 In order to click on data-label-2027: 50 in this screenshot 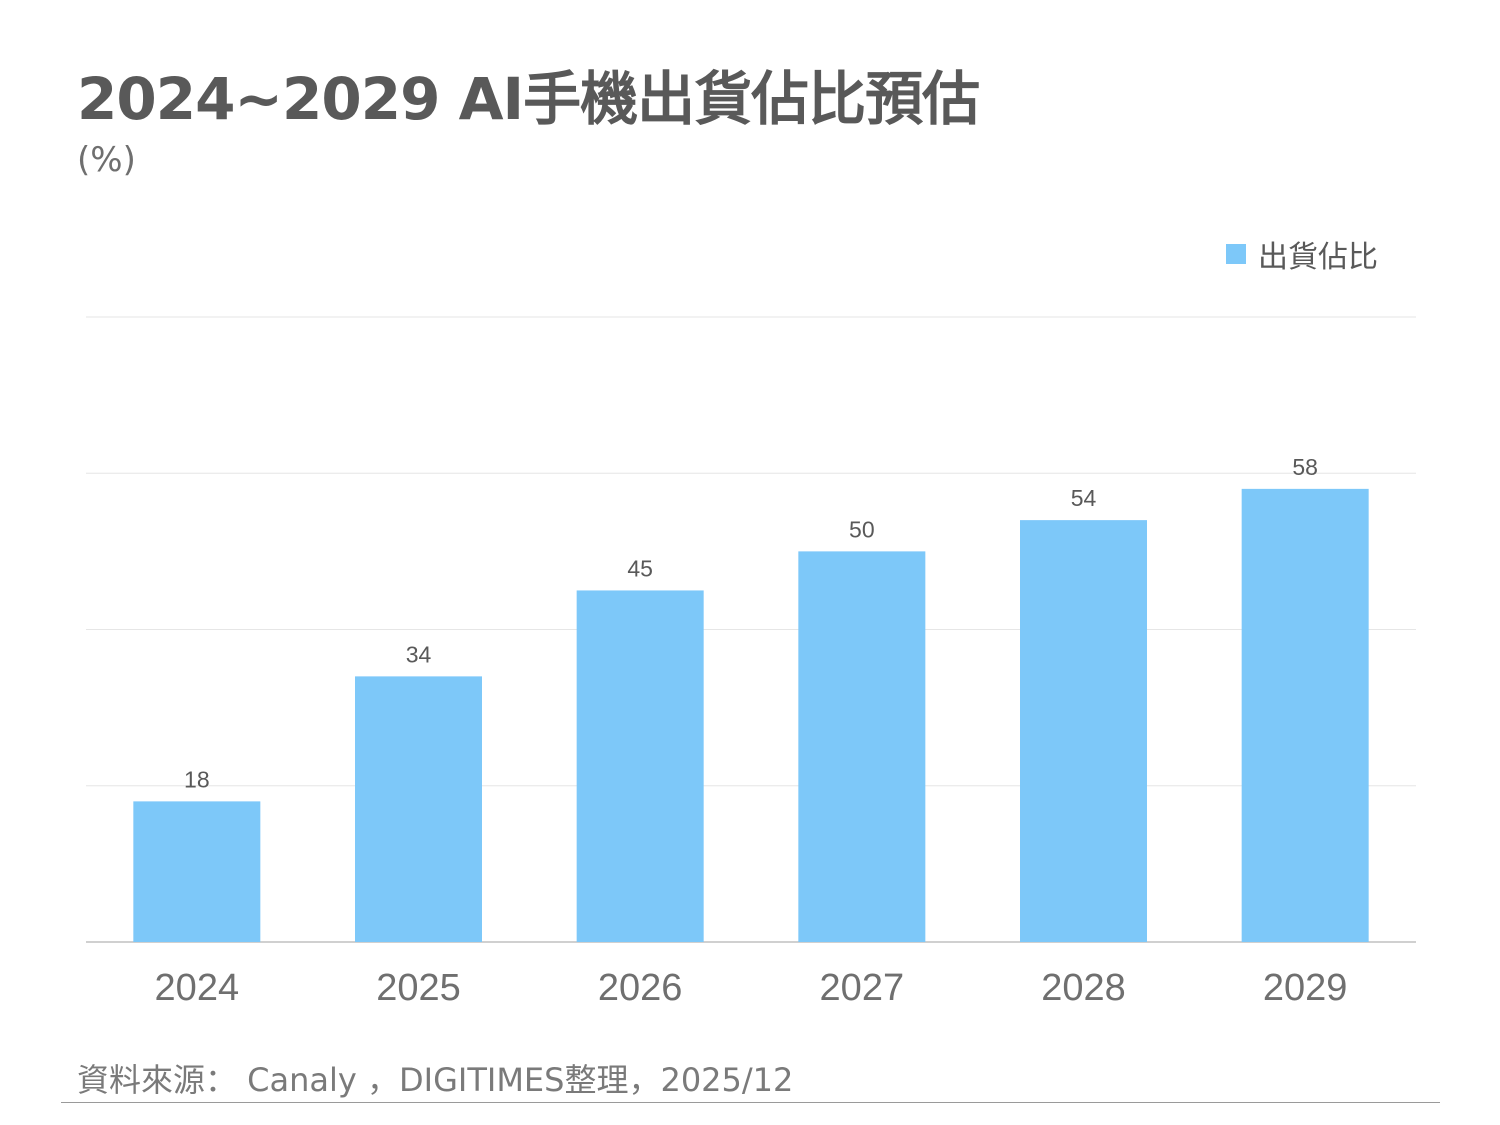, I will do `click(862, 529)`.